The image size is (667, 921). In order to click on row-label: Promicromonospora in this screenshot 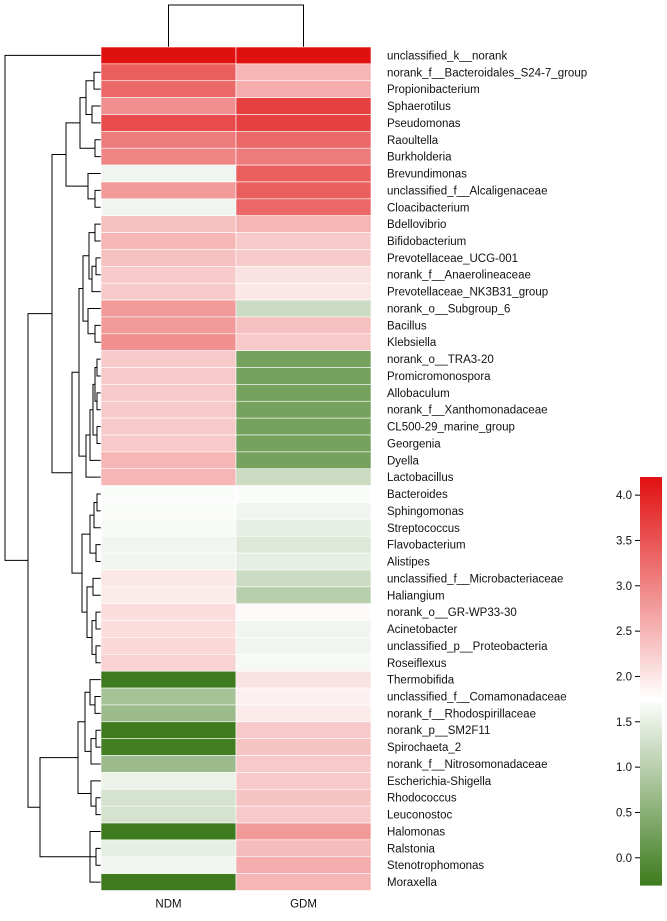, I will do `click(439, 377)`.